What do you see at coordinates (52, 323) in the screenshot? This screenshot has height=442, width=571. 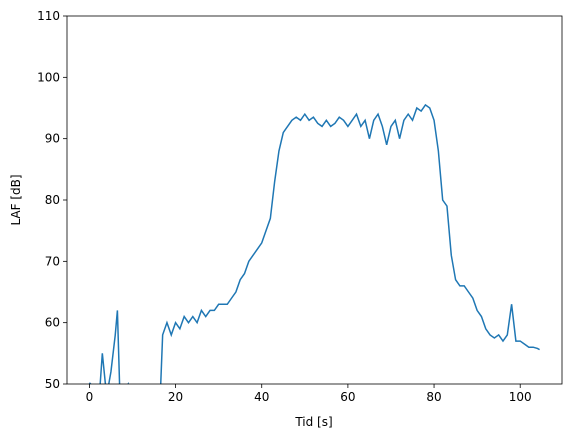 I see `y-tick-label: 60` at bounding box center [52, 323].